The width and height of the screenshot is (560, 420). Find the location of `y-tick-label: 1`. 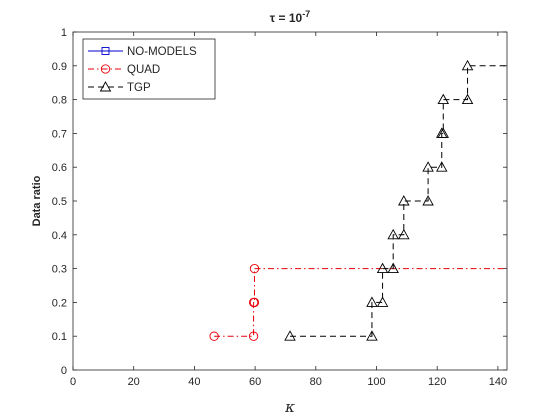

y-tick-label: 1 is located at coordinates (64, 33).